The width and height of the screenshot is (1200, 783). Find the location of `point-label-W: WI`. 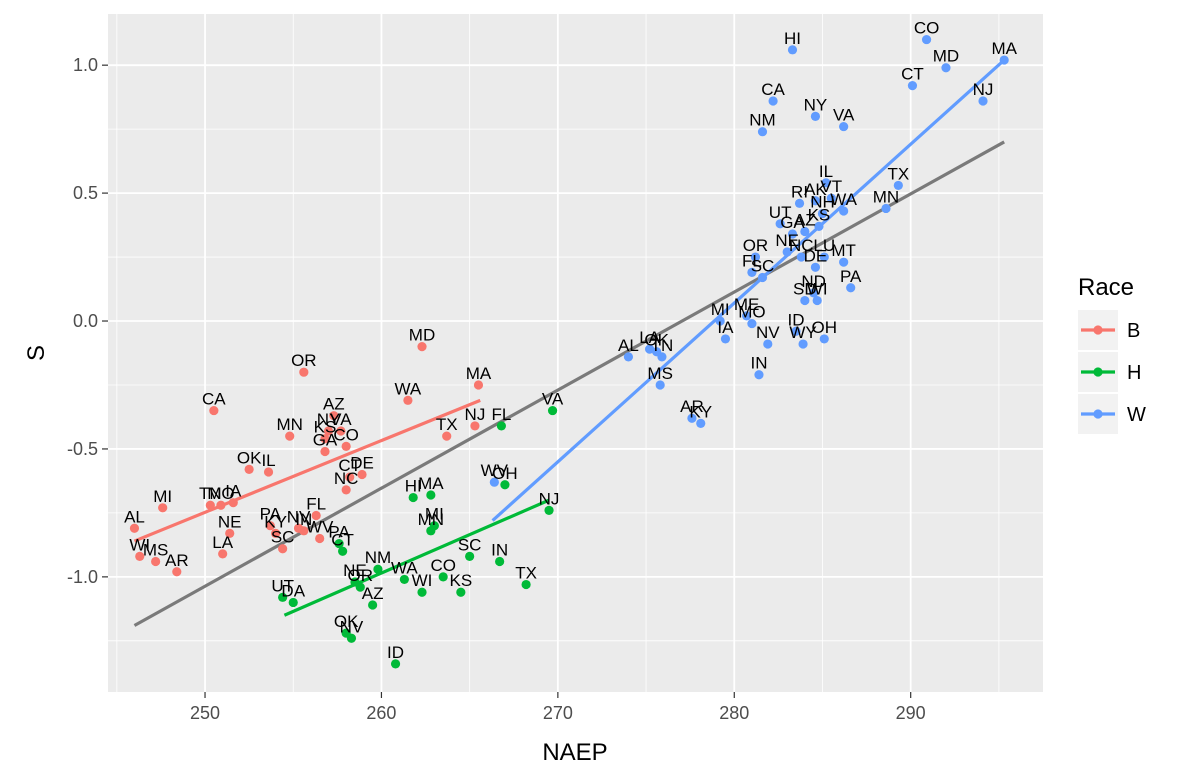

point-label-W: WI is located at coordinates (817, 289).